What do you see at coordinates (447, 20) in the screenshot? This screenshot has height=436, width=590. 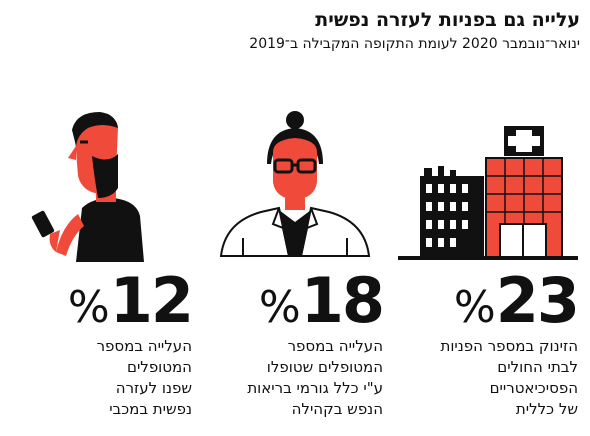 I see `page-title: עלייה גם בפניות לעזרה נפשית` at bounding box center [447, 20].